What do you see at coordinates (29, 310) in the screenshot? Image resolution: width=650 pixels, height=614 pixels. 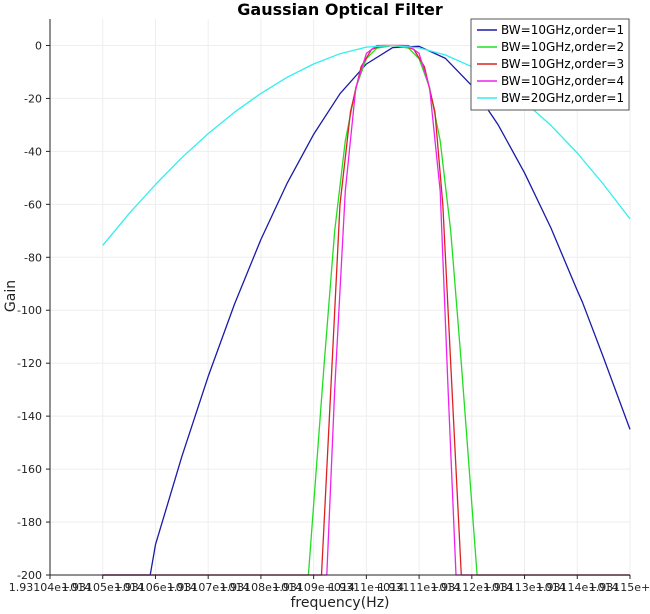 I see `y-tick-label: -100` at bounding box center [29, 310].